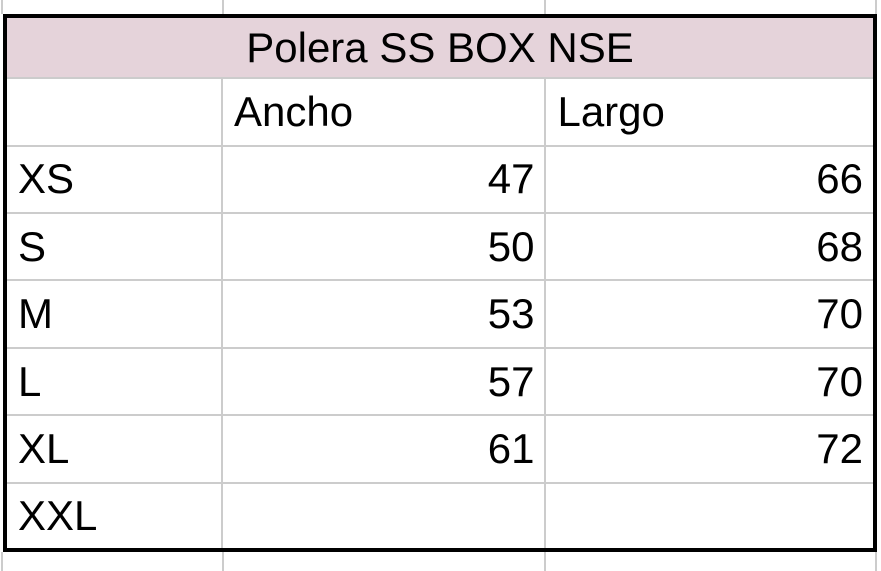 This screenshot has width=881, height=571. I want to click on title-row: Polera SS BOX NSE, so click(440, 47).